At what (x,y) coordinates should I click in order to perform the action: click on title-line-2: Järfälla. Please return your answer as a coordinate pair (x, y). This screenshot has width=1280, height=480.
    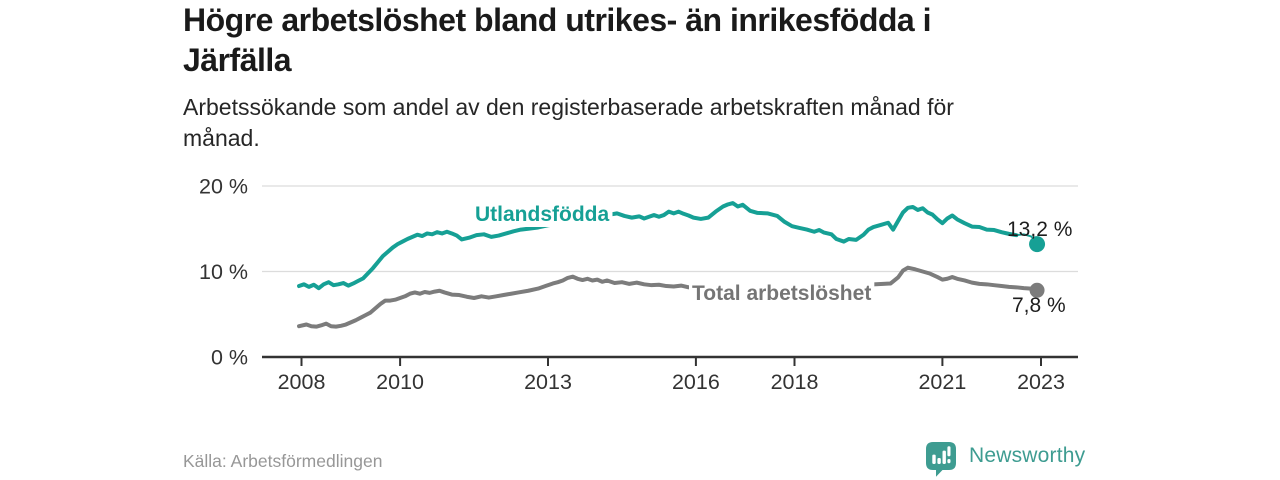
    Looking at the image, I should click on (237, 60).